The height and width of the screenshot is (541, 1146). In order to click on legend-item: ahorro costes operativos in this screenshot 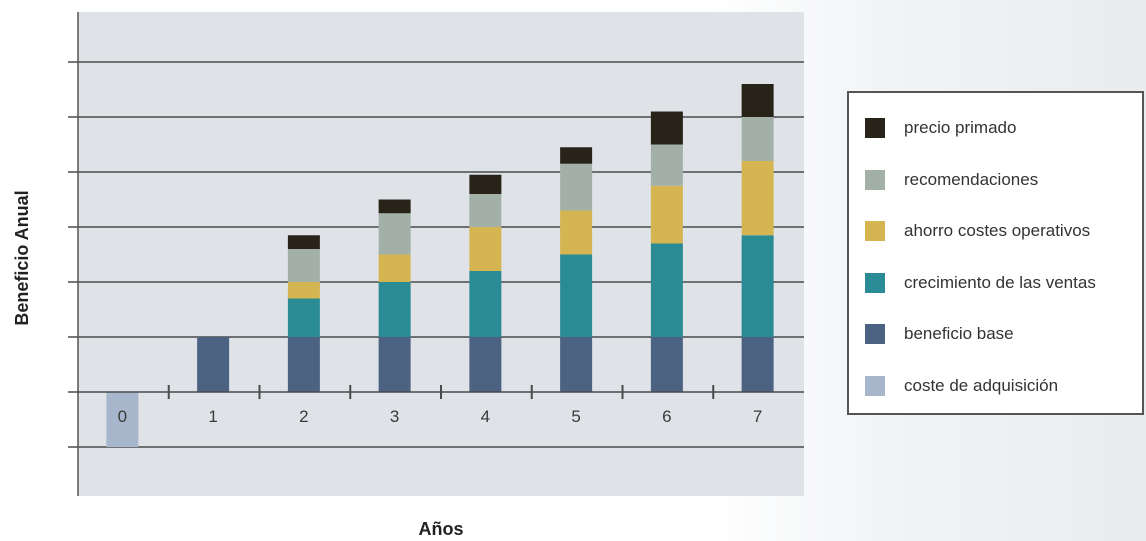, I will do `click(977, 231)`.